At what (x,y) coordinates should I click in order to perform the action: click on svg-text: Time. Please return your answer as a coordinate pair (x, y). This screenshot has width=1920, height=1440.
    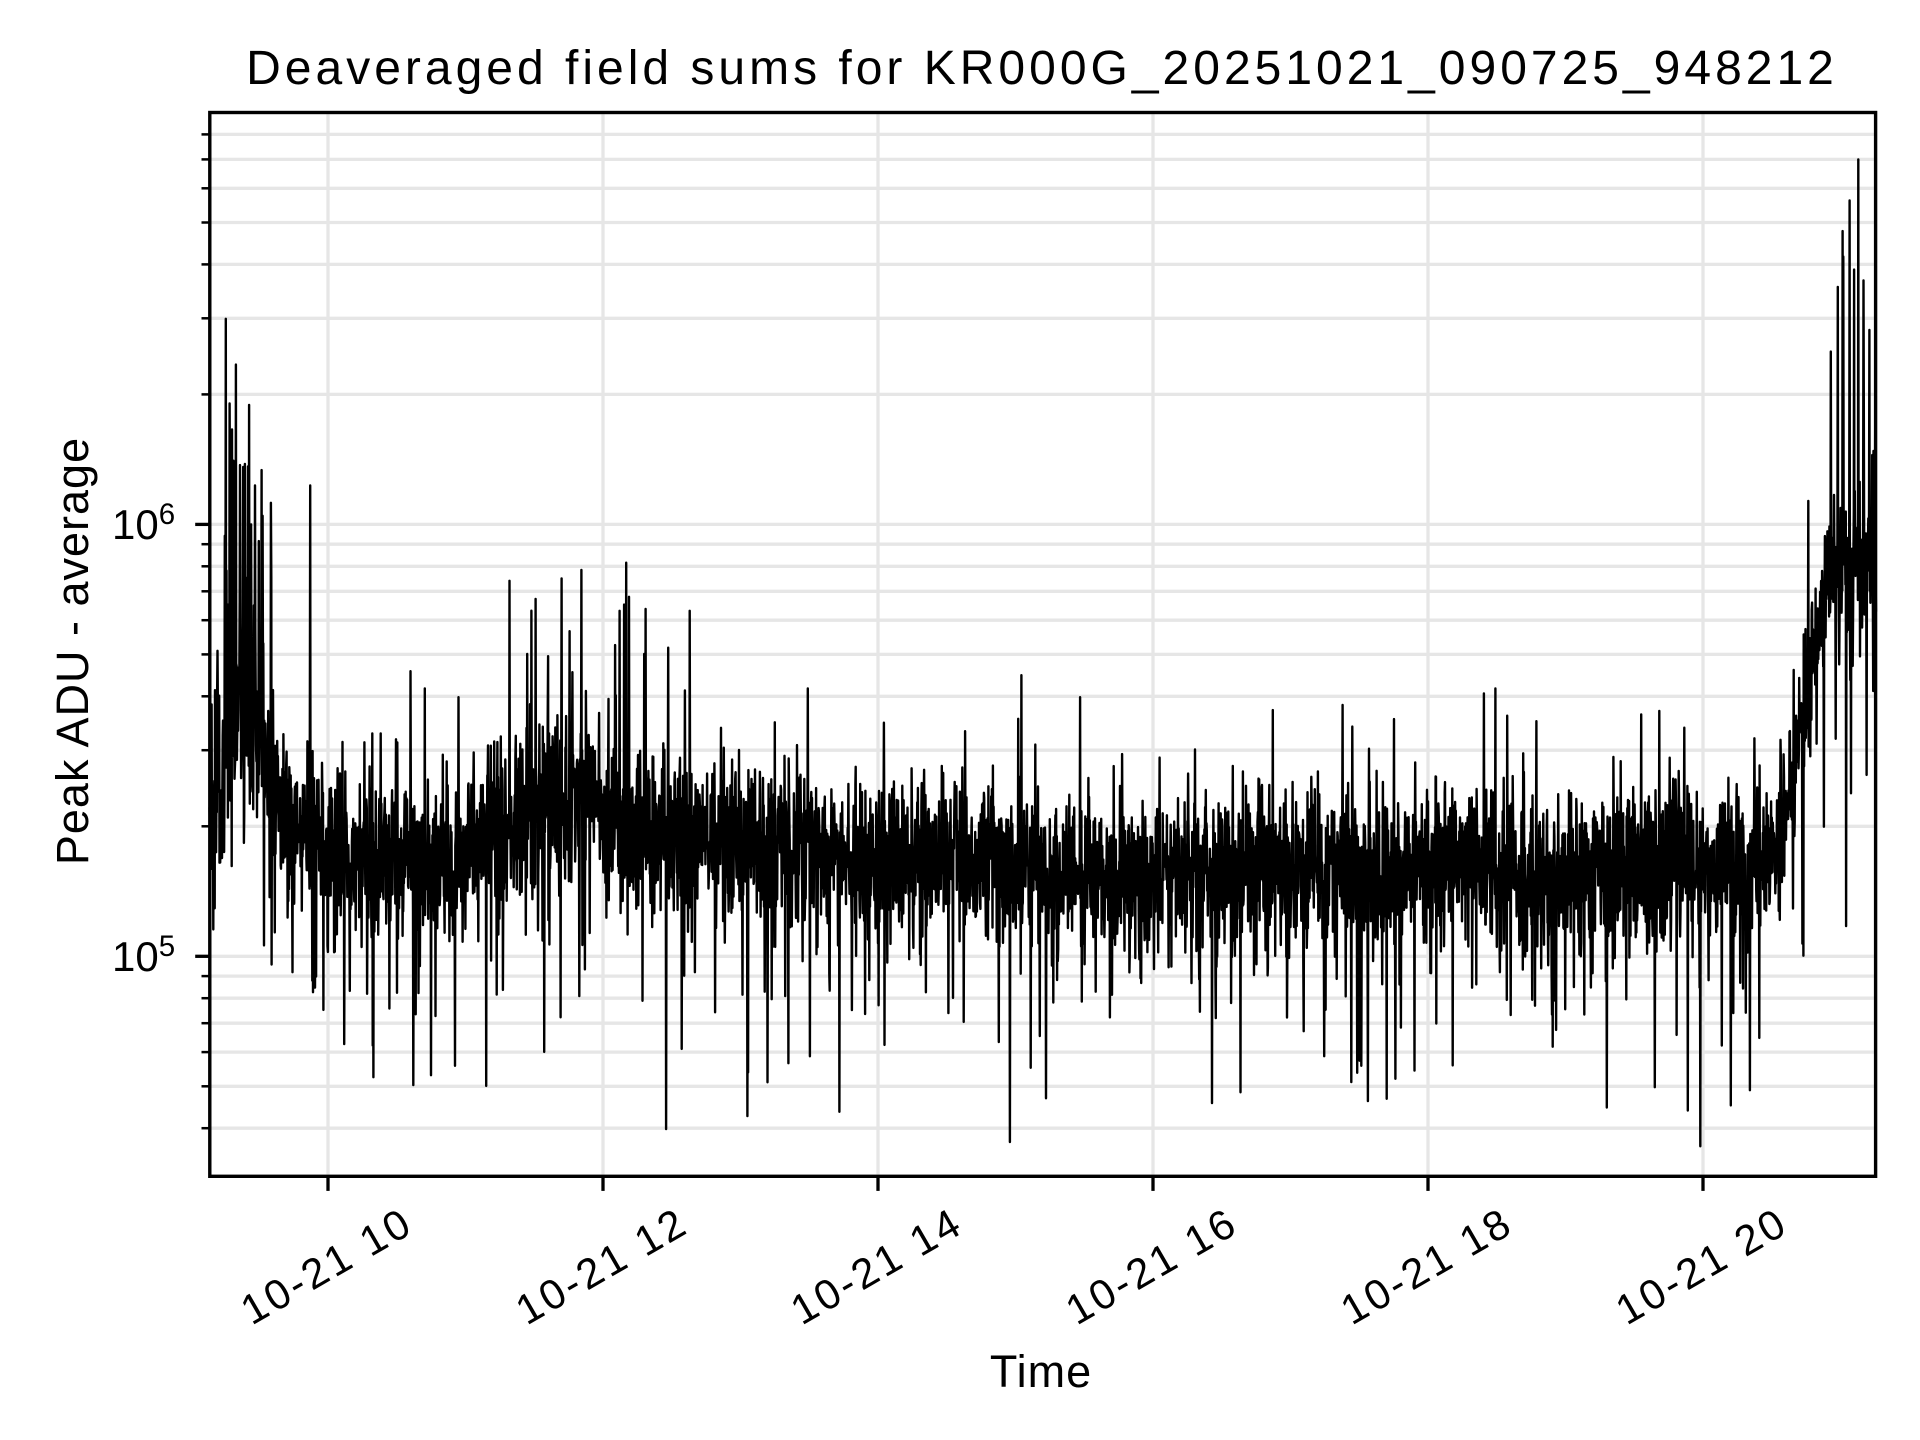
    Looking at the image, I should click on (1041, 1371).